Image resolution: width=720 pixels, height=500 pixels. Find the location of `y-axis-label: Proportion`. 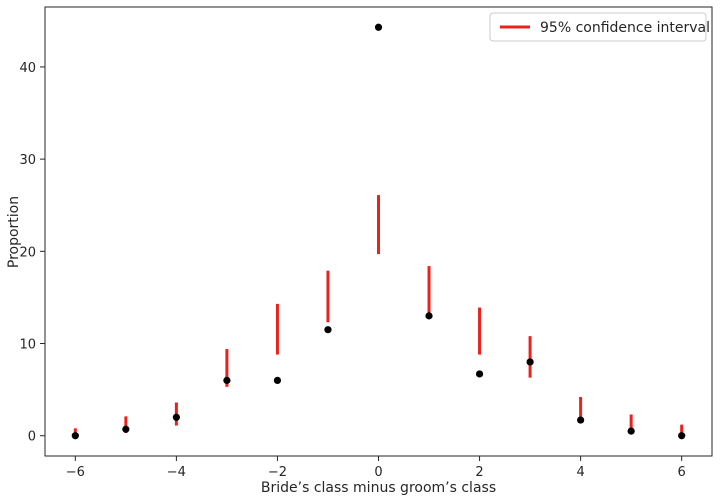

y-axis-label: Proportion is located at coordinates (14, 232).